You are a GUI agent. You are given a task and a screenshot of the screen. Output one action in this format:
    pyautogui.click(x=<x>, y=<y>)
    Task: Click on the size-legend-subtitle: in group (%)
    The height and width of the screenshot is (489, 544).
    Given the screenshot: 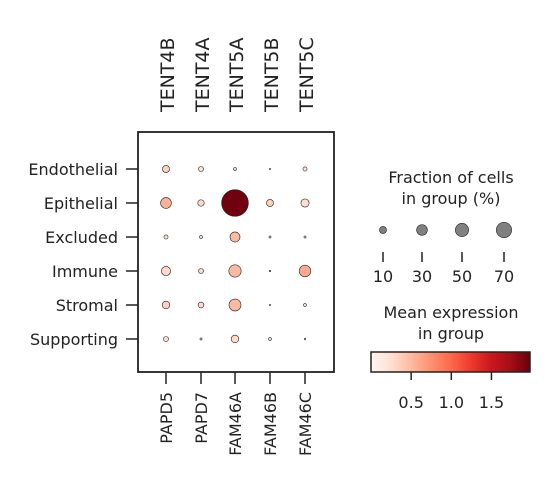 What is the action you would take?
    pyautogui.click(x=451, y=198)
    